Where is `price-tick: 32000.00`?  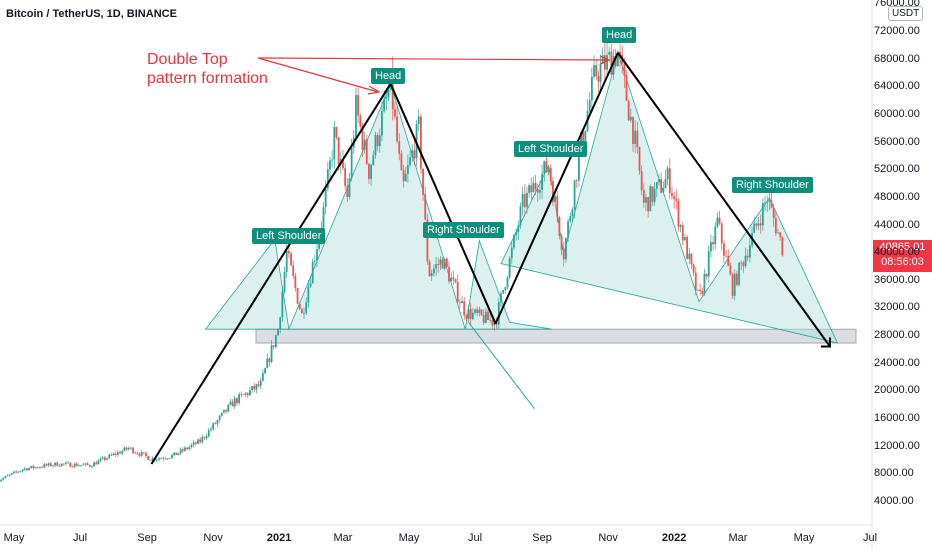
price-tick: 32000.00 is located at coordinates (897, 307).